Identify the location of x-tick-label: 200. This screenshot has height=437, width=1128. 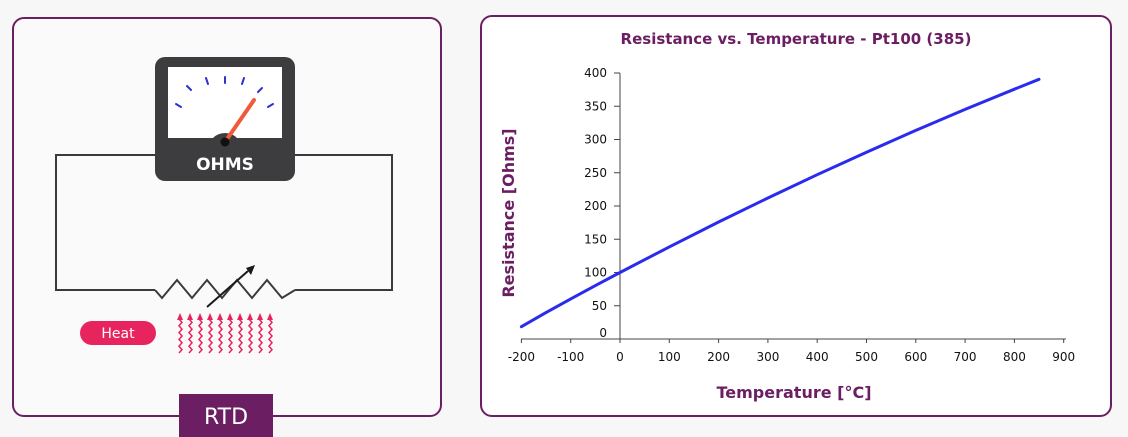
(718, 357).